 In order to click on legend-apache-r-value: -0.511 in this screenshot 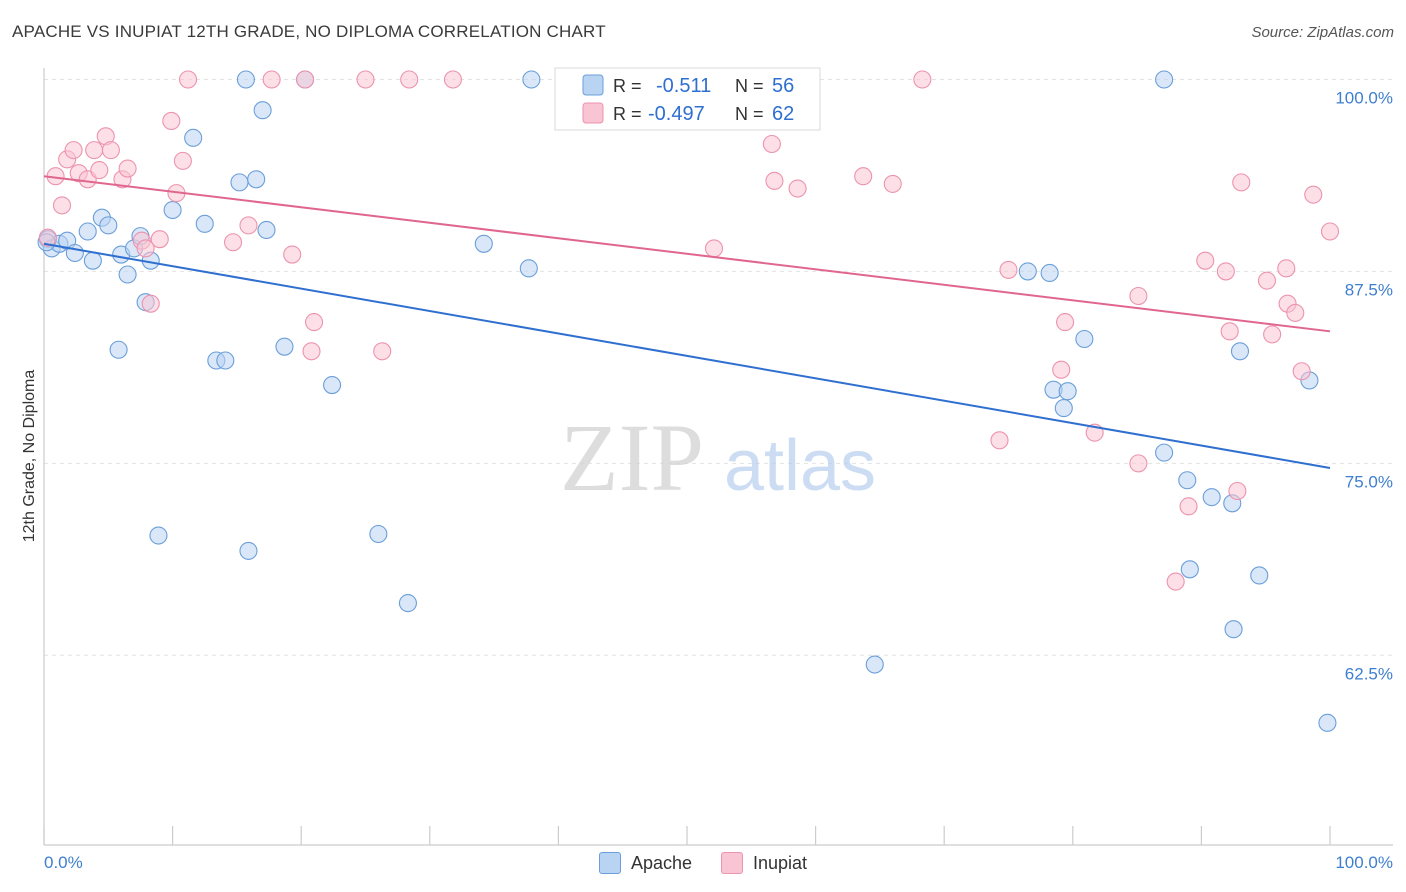, I will do `click(683, 86)`.